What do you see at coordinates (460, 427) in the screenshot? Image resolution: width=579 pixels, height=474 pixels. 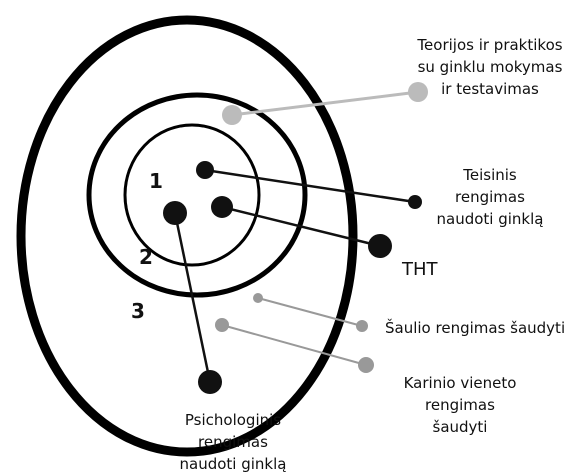 I see `label: šaudyti` at bounding box center [460, 427].